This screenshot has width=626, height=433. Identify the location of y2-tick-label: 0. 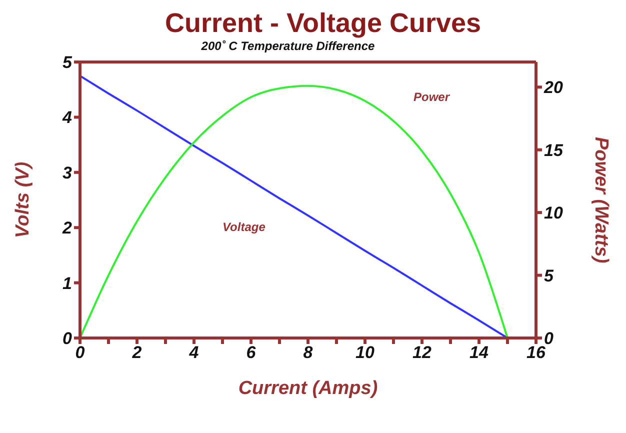
(549, 338).